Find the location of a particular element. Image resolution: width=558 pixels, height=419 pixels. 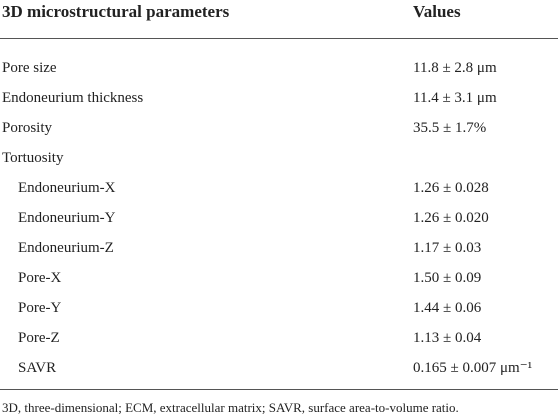

subrow-label: Endoneurium-Y is located at coordinates (67, 218).